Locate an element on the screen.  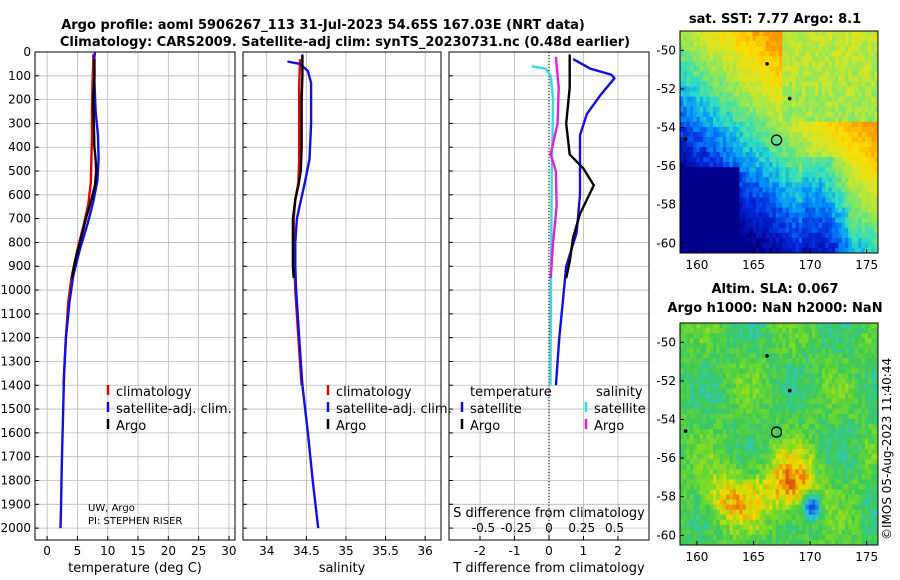
series-line-Argo is located at coordinates (84, 169).